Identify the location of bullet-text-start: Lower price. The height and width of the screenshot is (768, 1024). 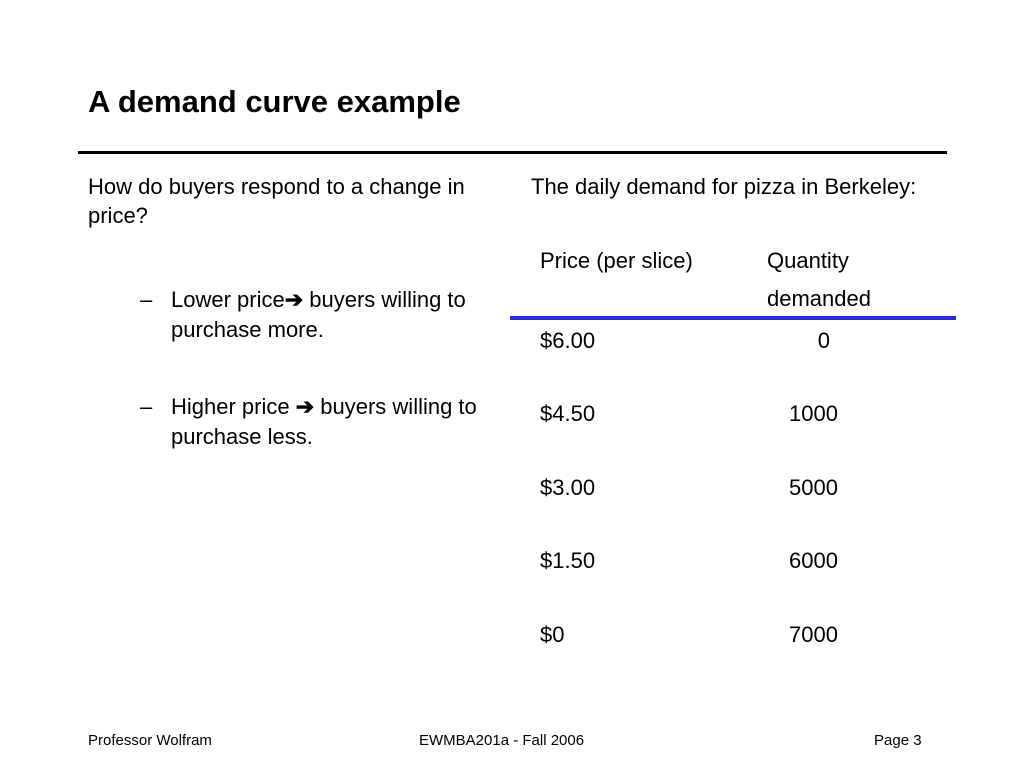
(228, 299).